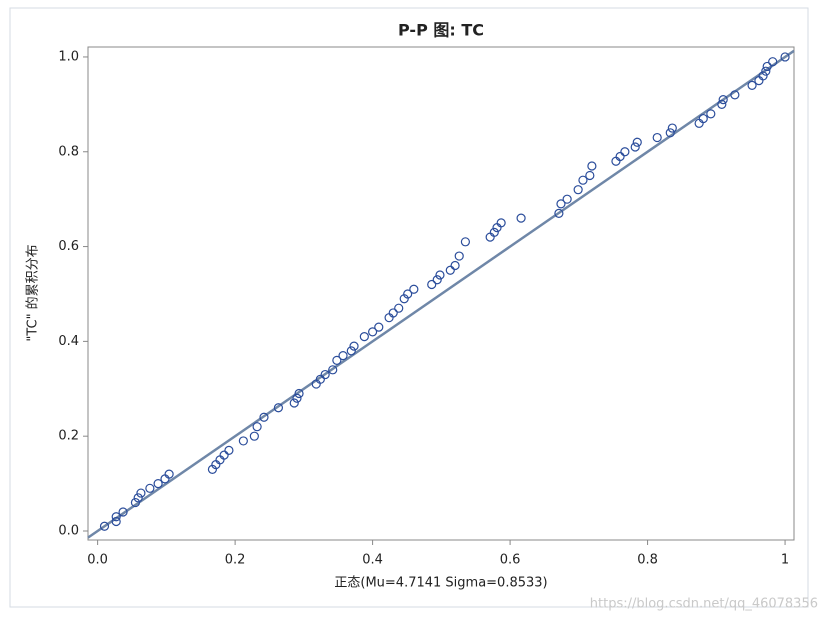  Describe the element at coordinates (33, 292) in the screenshot. I see `y-axis-label: "TC" 的累积分布` at that location.